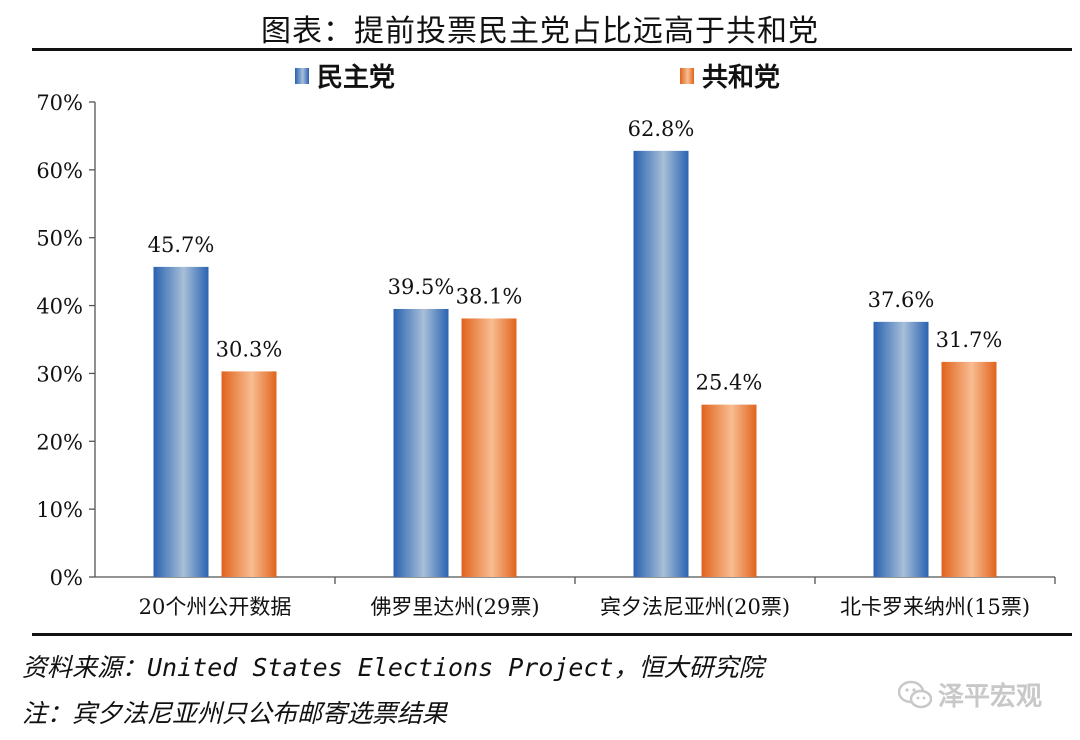 This screenshot has width=1080, height=740. I want to click on data-label: 38.1%, so click(489, 296).